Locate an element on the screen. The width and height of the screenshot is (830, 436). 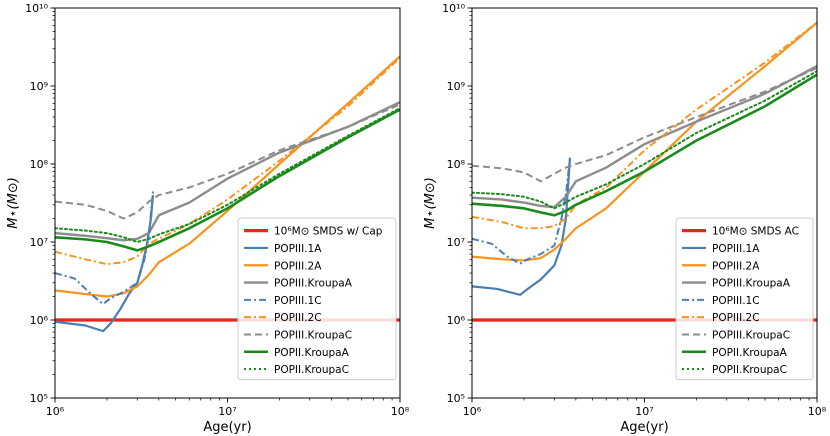
series-line-popiii-1a is located at coordinates (522, 226).